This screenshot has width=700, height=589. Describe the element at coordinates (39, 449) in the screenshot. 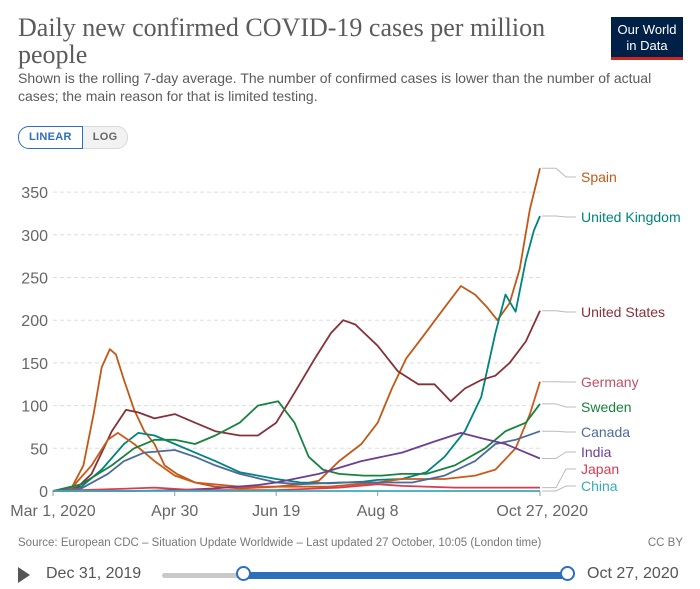

I see `y-tick-label: 50` at that location.